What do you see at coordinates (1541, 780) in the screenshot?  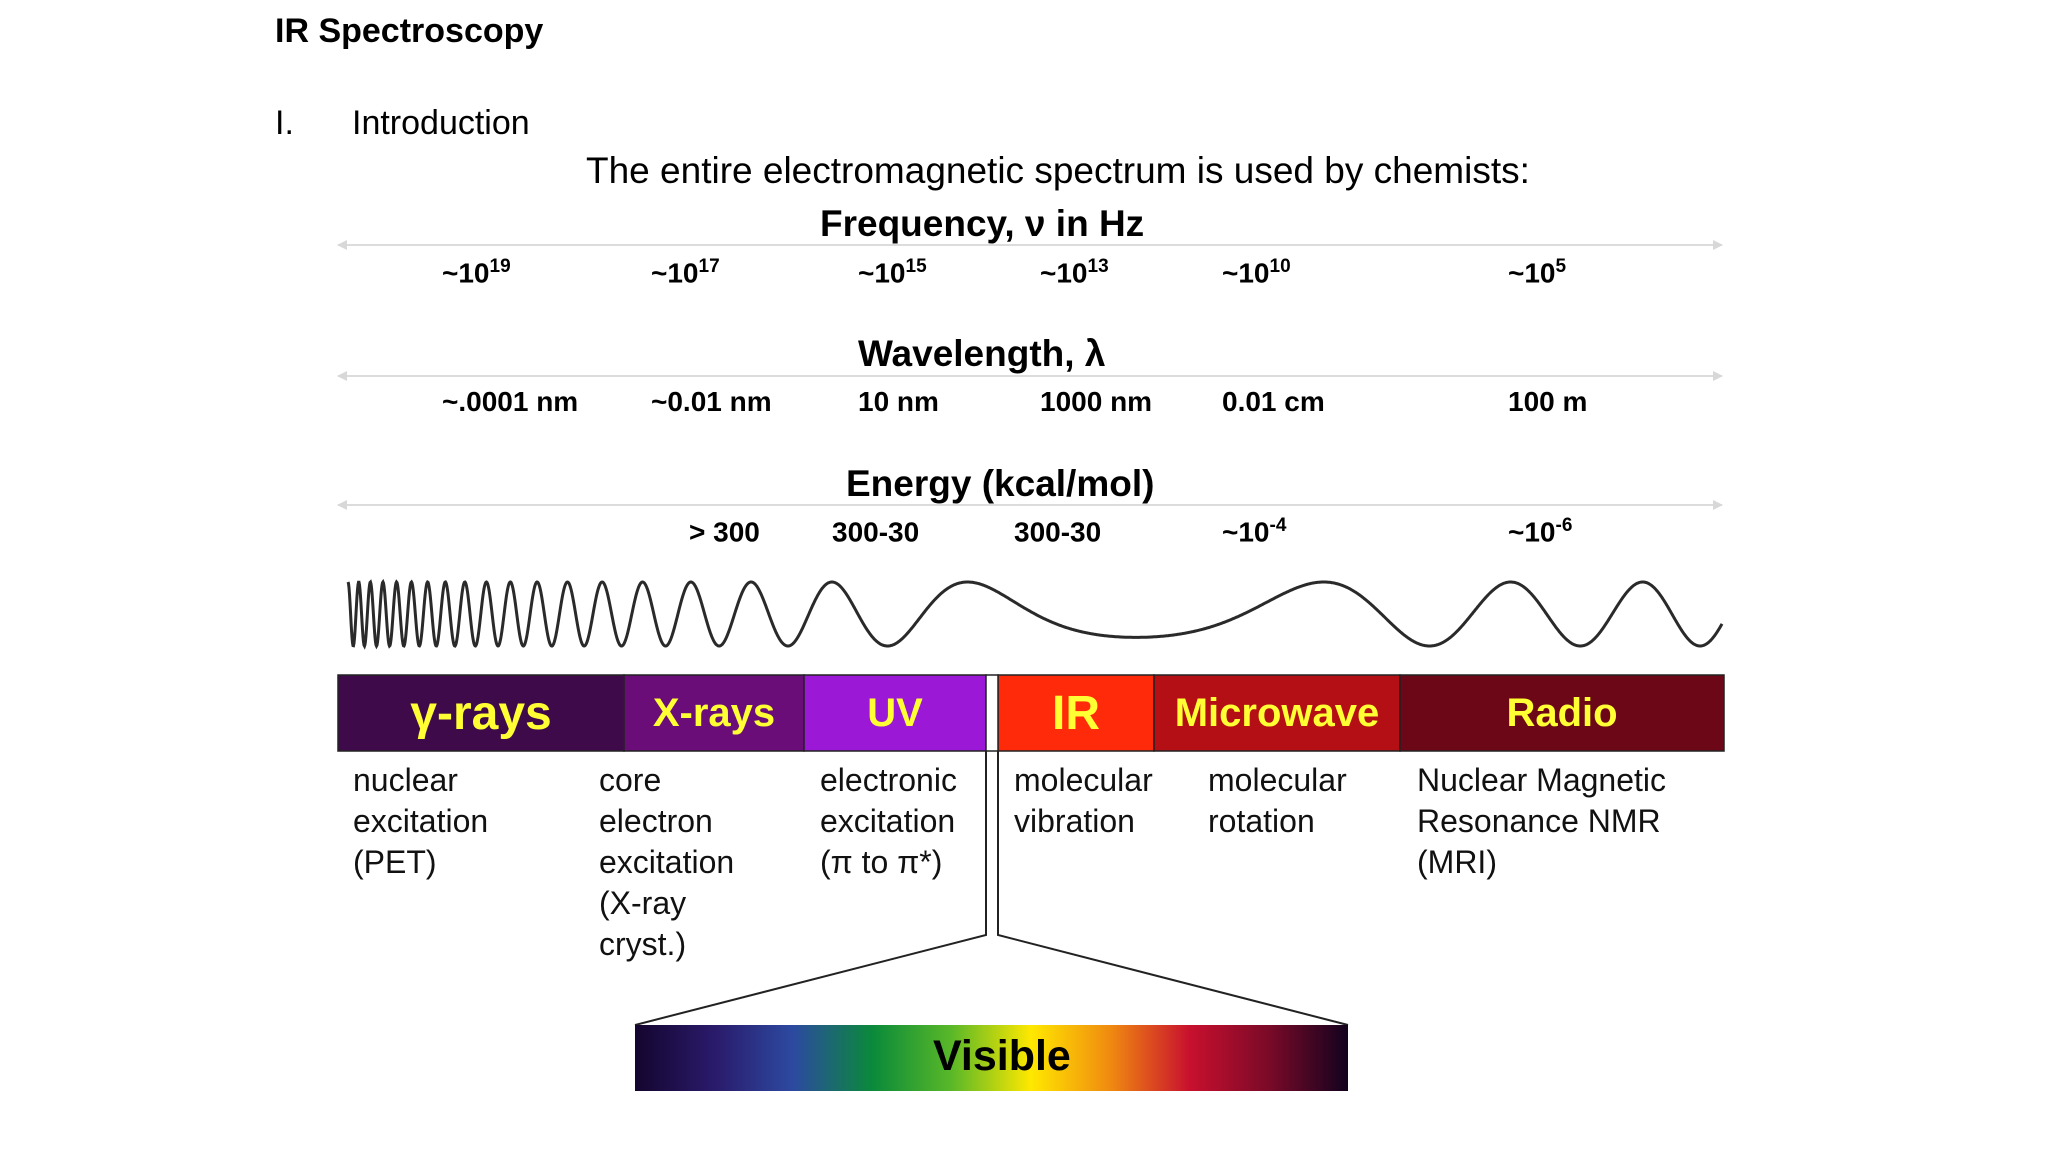 I see `band-description-line: Nuclear Magnetic` at bounding box center [1541, 780].